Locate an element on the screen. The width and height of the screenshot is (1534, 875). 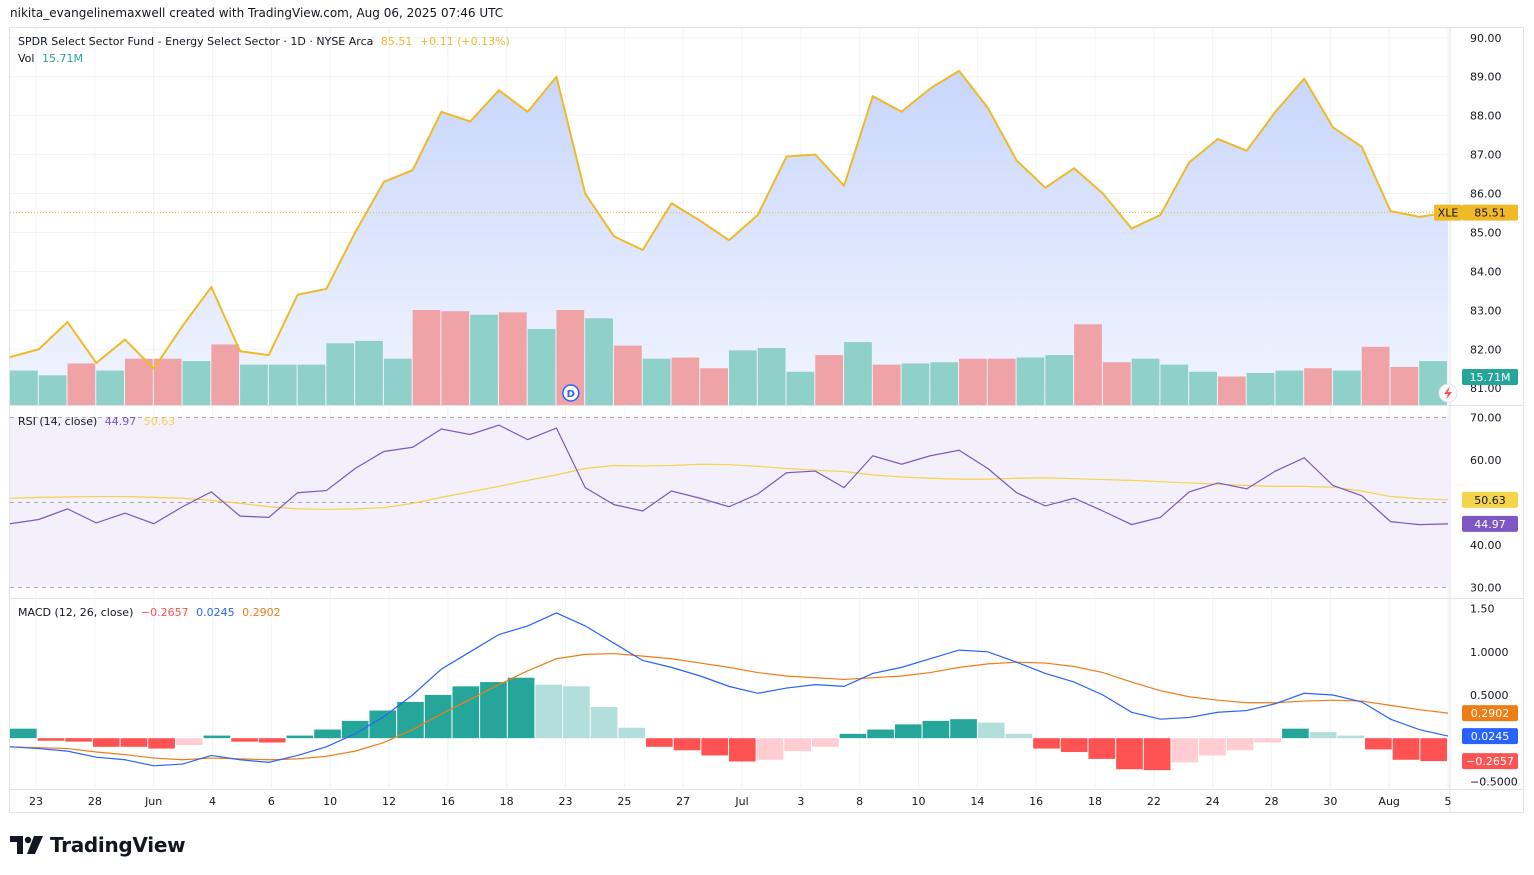
time-tick-label: 24 is located at coordinates (1213, 801).